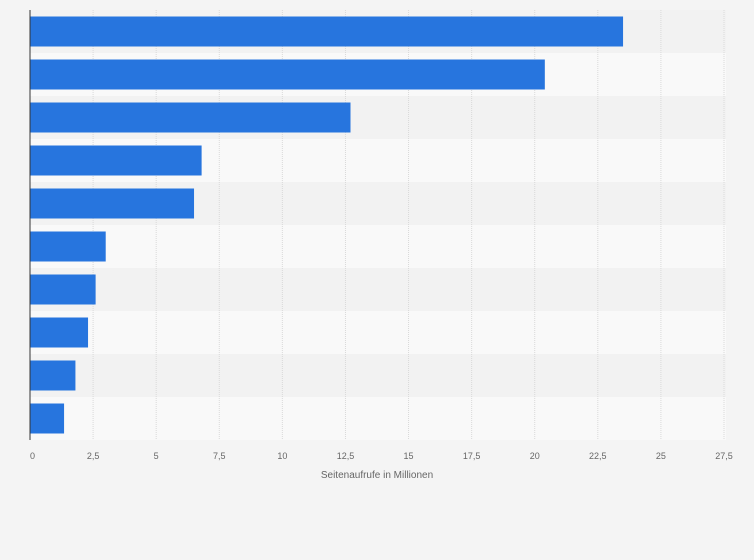  I want to click on x-tick-label: 15, so click(409, 456).